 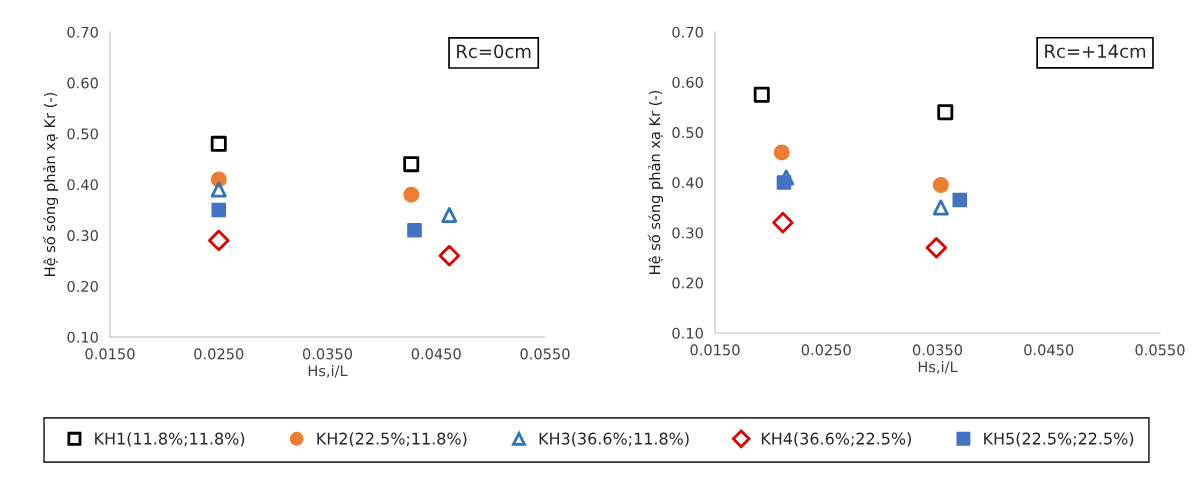 I want to click on annotation: Rc=+14cm, so click(x=1095, y=51).